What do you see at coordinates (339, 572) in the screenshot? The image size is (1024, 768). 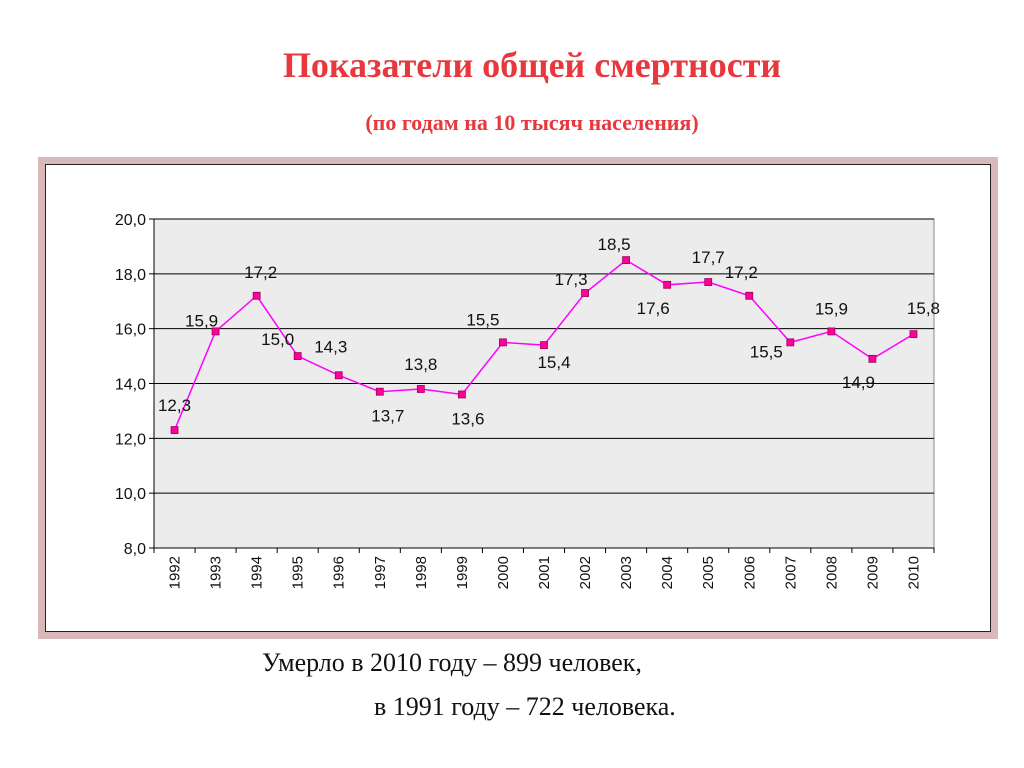 I see `x-tick-label: 1996` at bounding box center [339, 572].